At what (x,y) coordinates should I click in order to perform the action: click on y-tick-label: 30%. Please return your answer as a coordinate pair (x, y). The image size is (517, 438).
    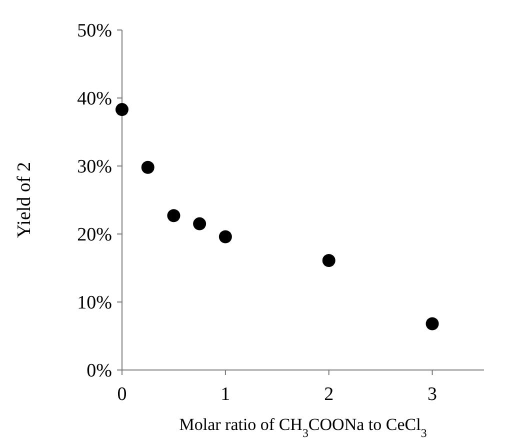
    Looking at the image, I should click on (94, 167).